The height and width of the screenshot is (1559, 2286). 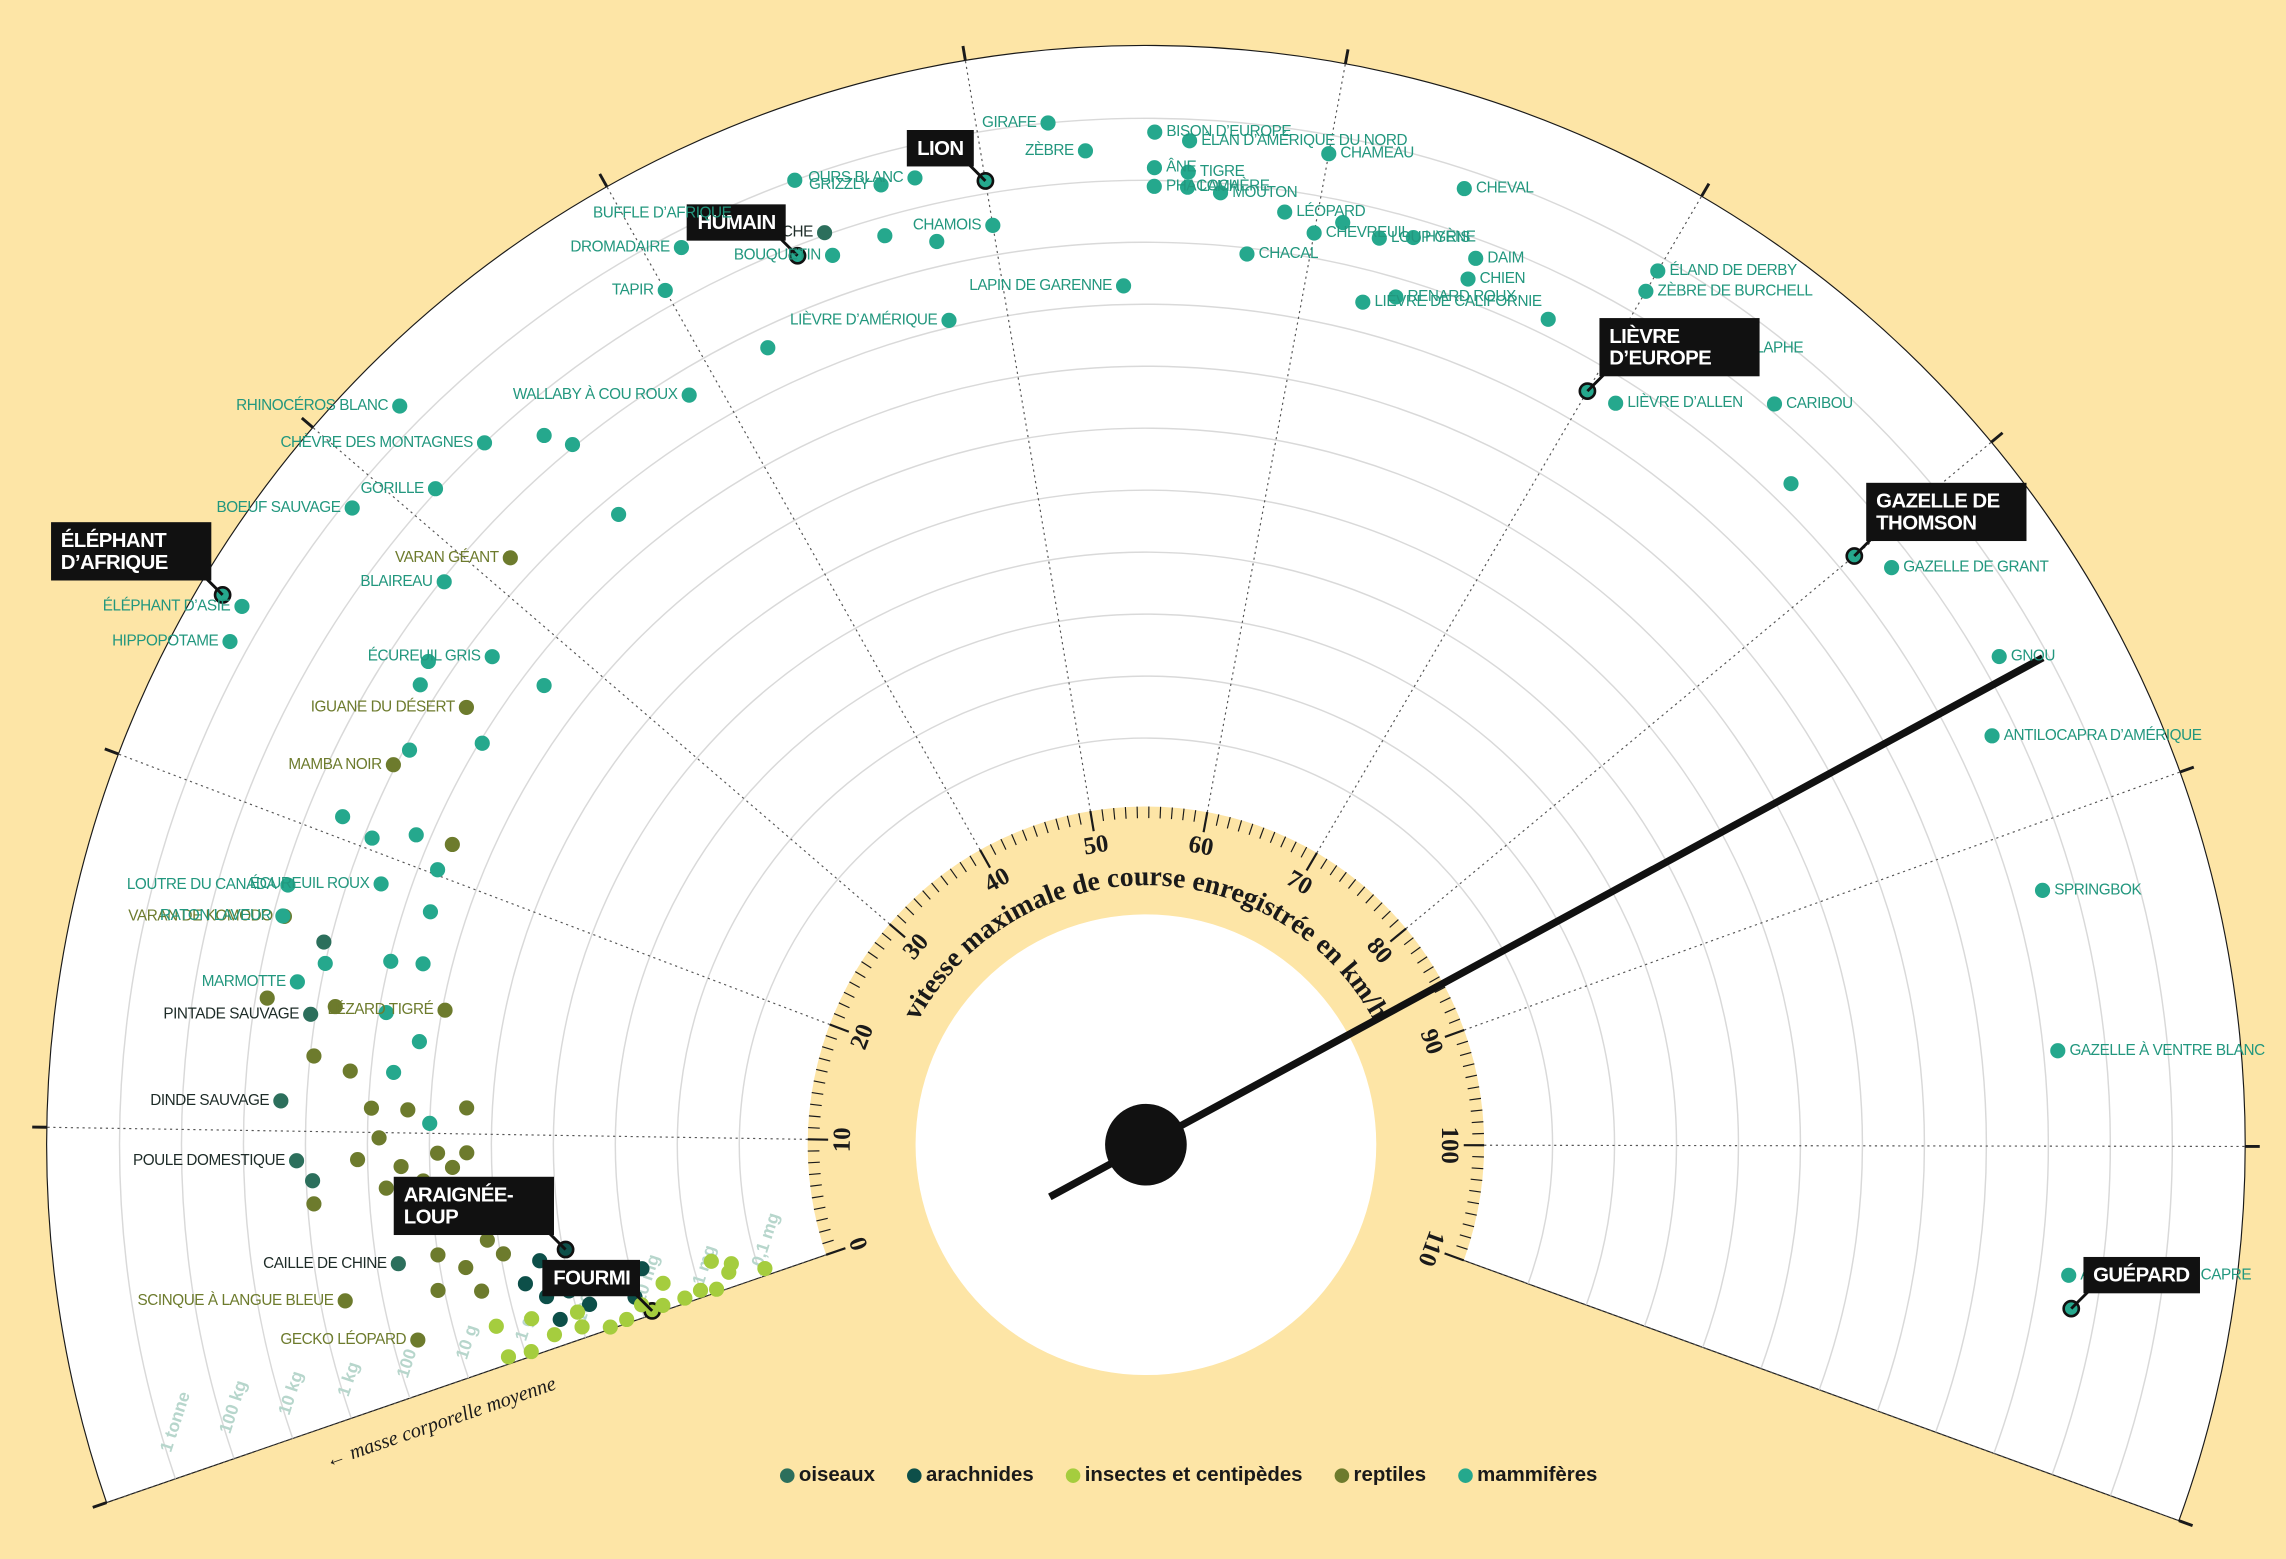 What do you see at coordinates (1228, 131) in the screenshot?
I see `point-label: BISON D’EUROPE` at bounding box center [1228, 131].